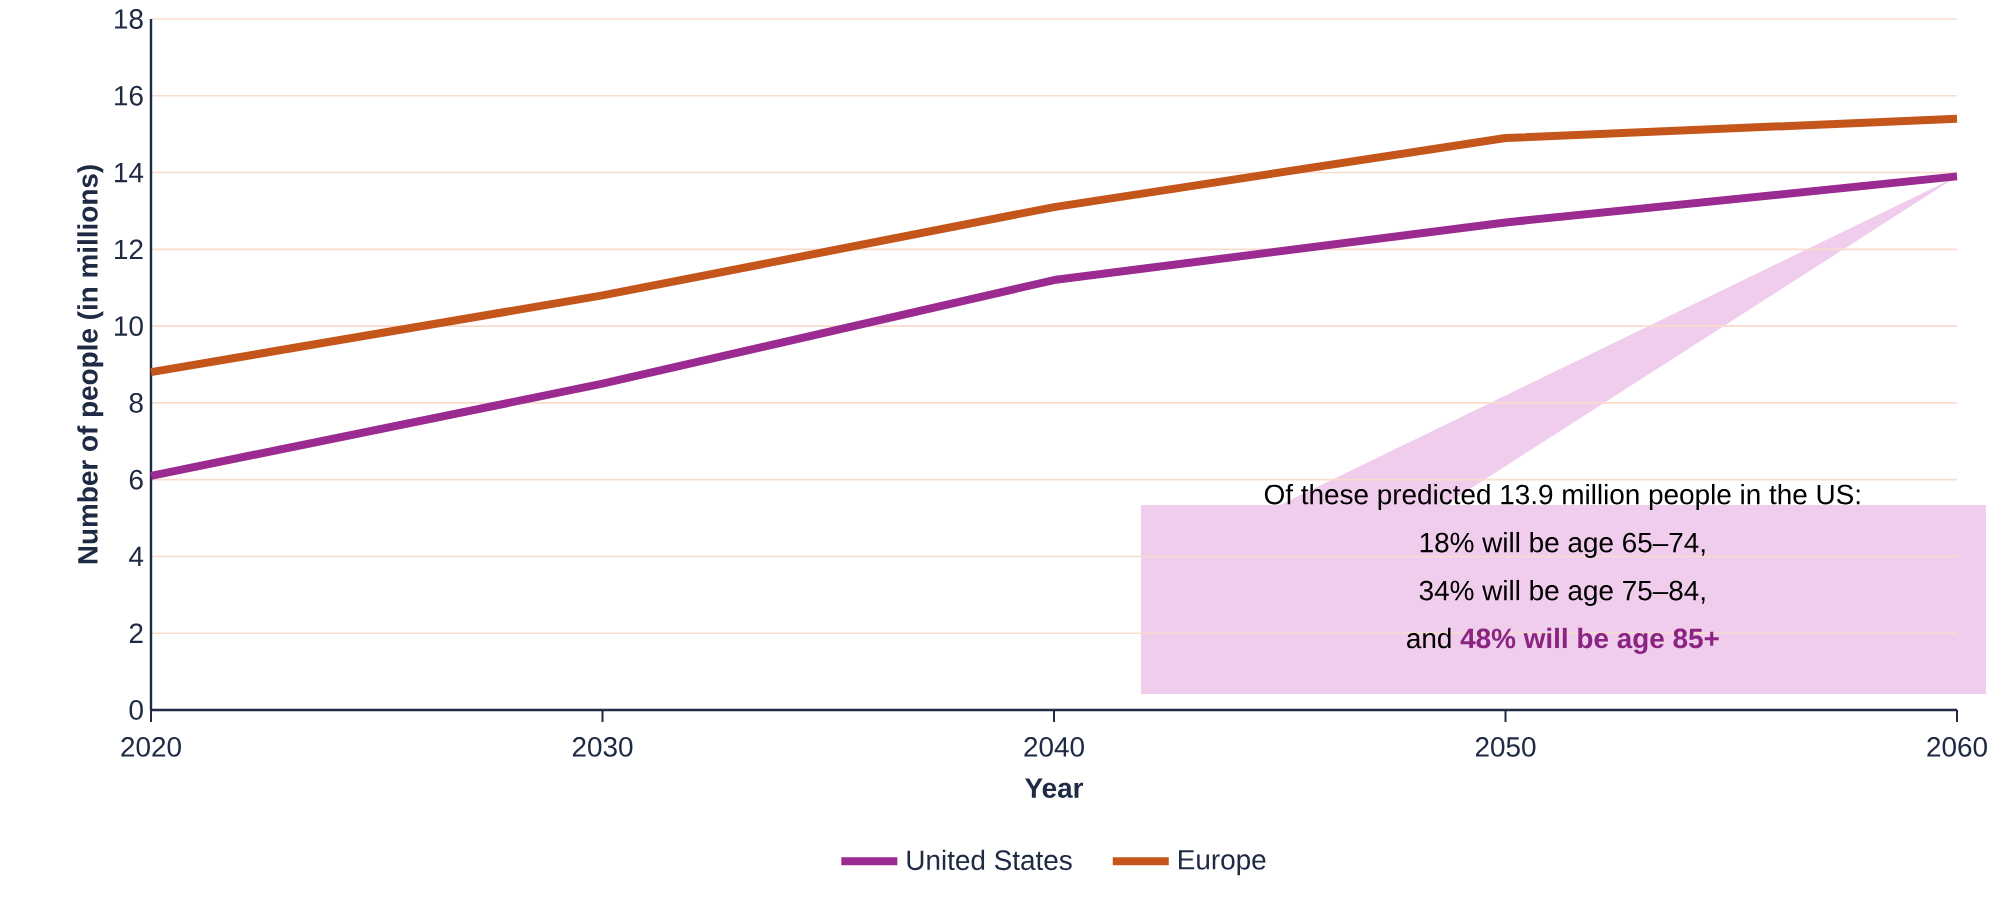 Image resolution: width=2006 pixels, height=897 pixels. What do you see at coordinates (129, 172) in the screenshot?
I see `y-tick-label: 14` at bounding box center [129, 172].